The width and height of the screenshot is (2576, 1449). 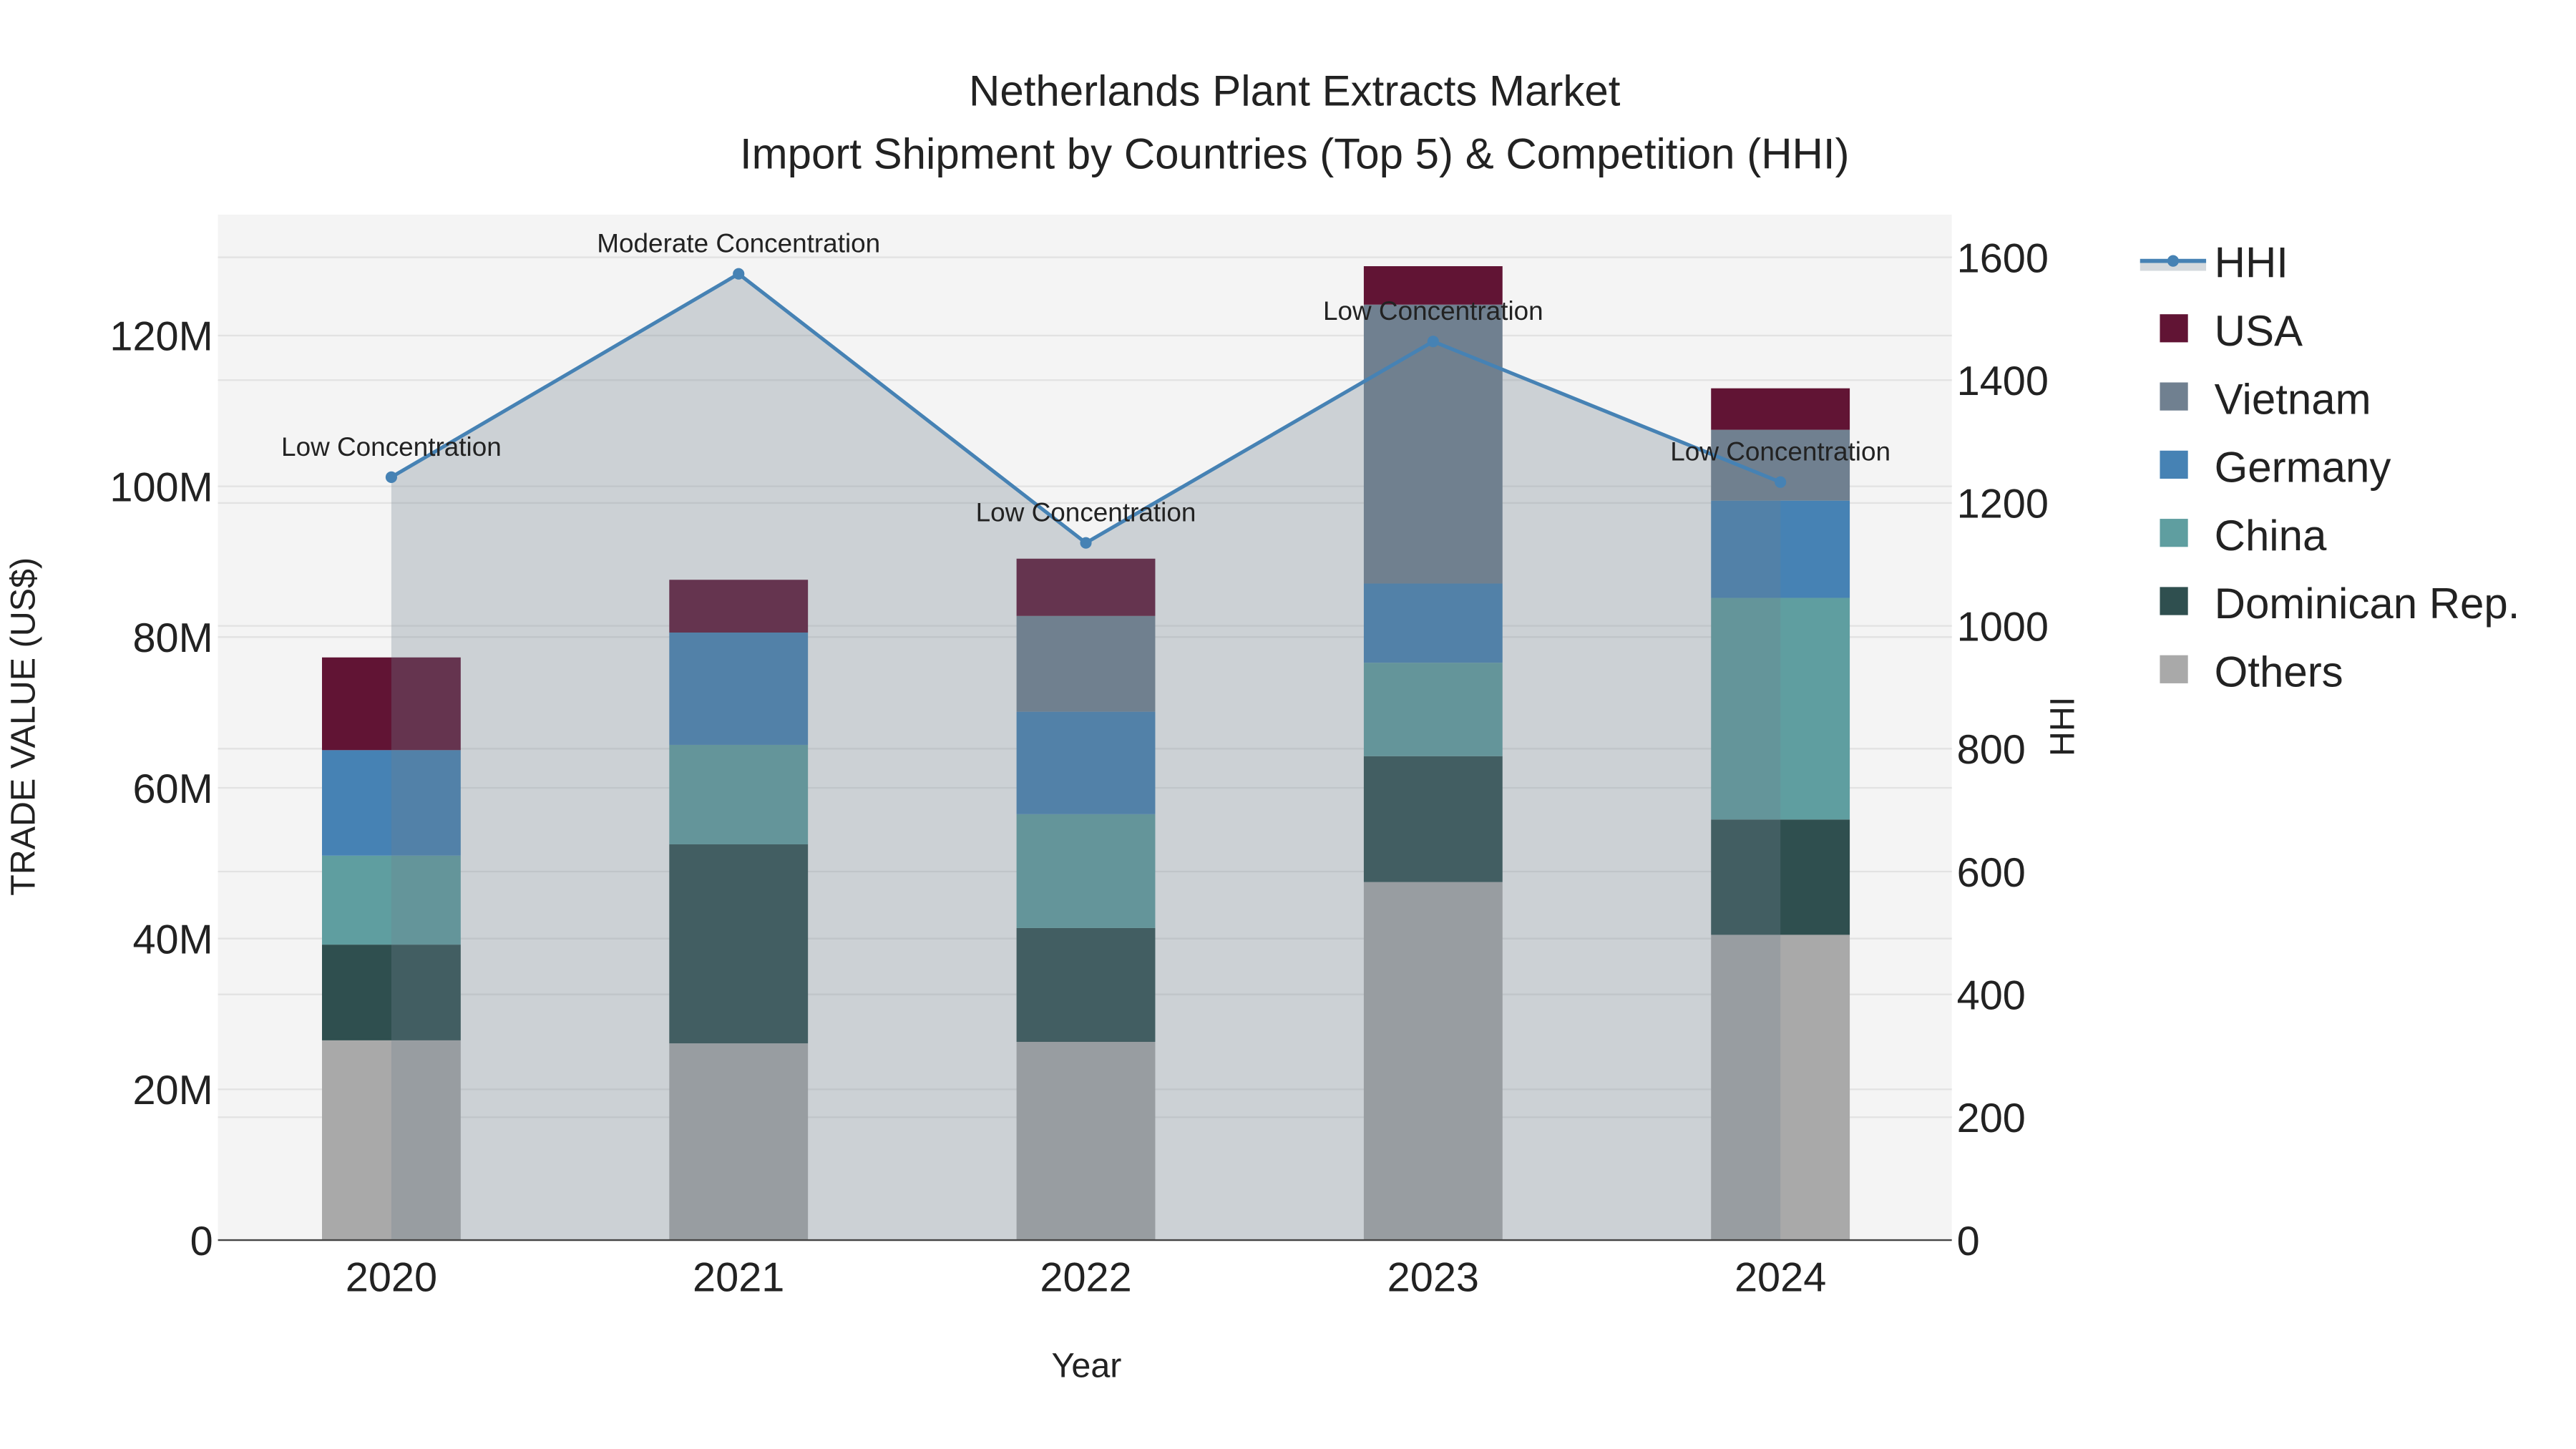 I want to click on hhi-annotation-2022: Low Concentration, so click(x=1086, y=512).